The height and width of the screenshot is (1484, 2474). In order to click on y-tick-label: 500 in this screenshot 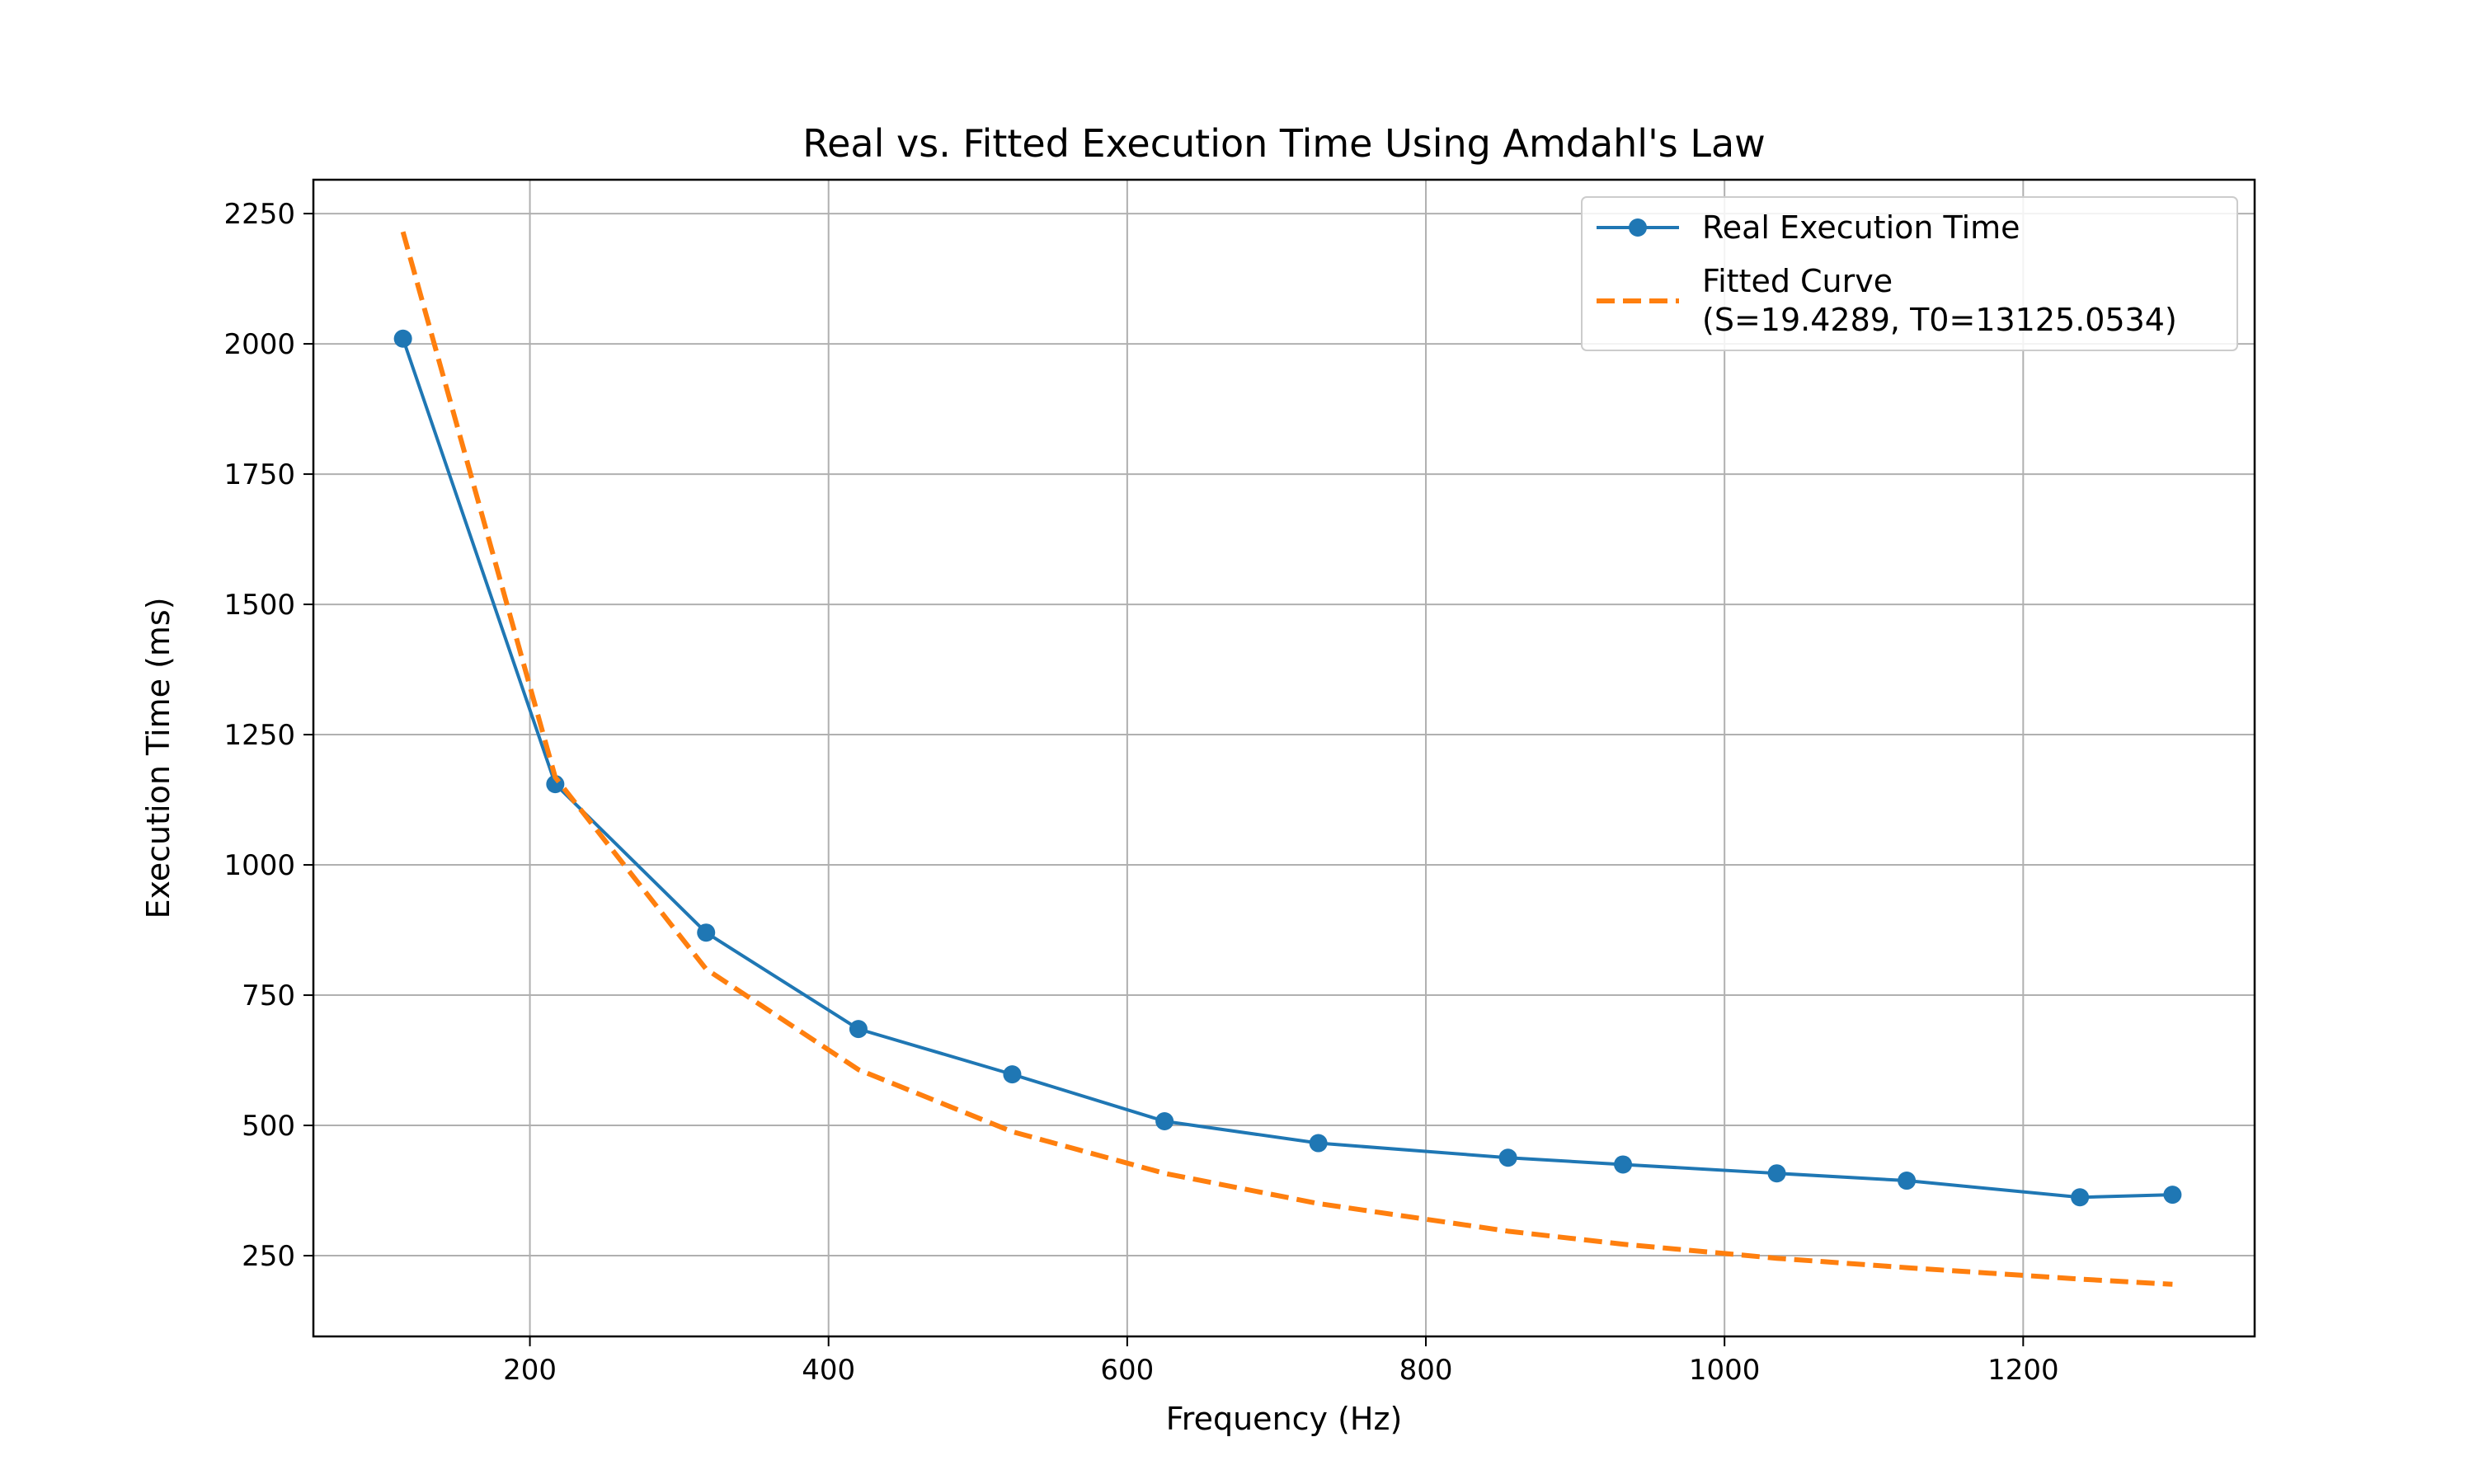, I will do `click(268, 1126)`.